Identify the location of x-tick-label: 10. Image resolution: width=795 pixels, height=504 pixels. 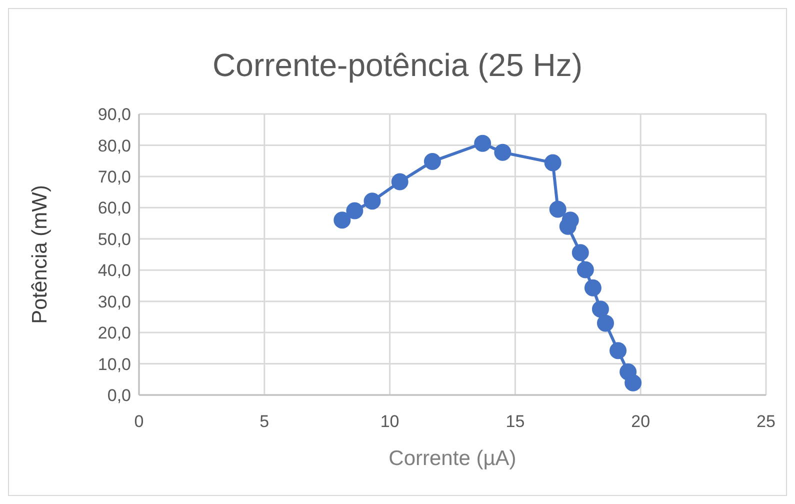
(390, 422).